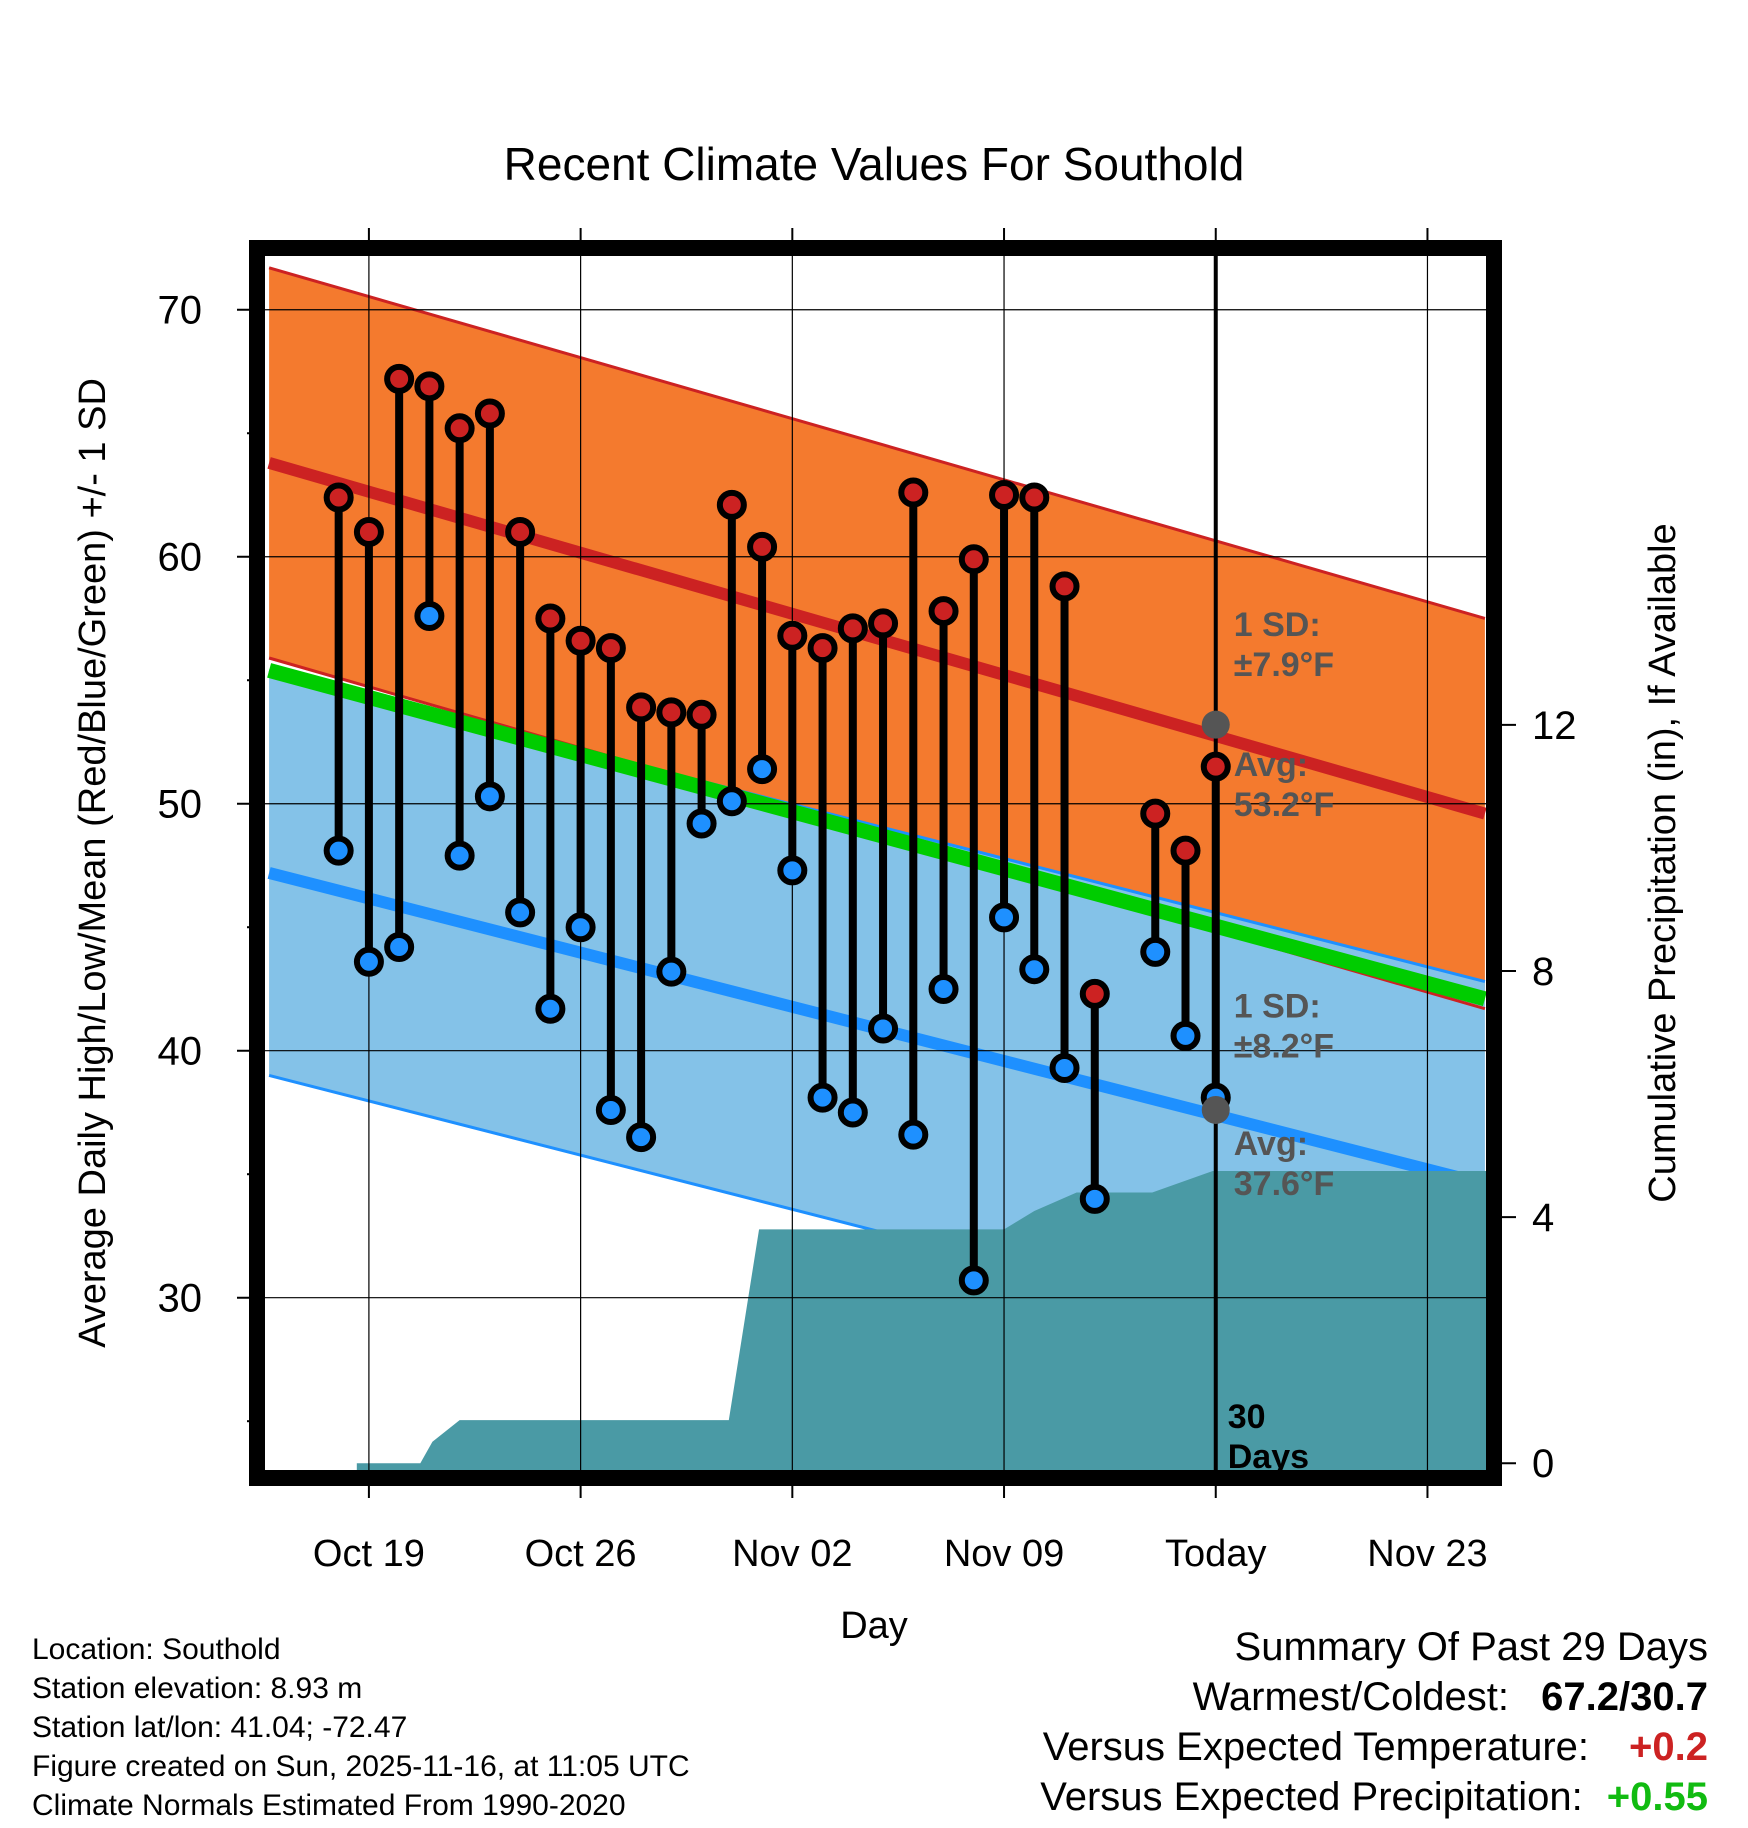 This screenshot has width=1748, height=1828. I want to click on temp-anomaly-label: Versus Expected Temperature:, so click(1315, 1747).